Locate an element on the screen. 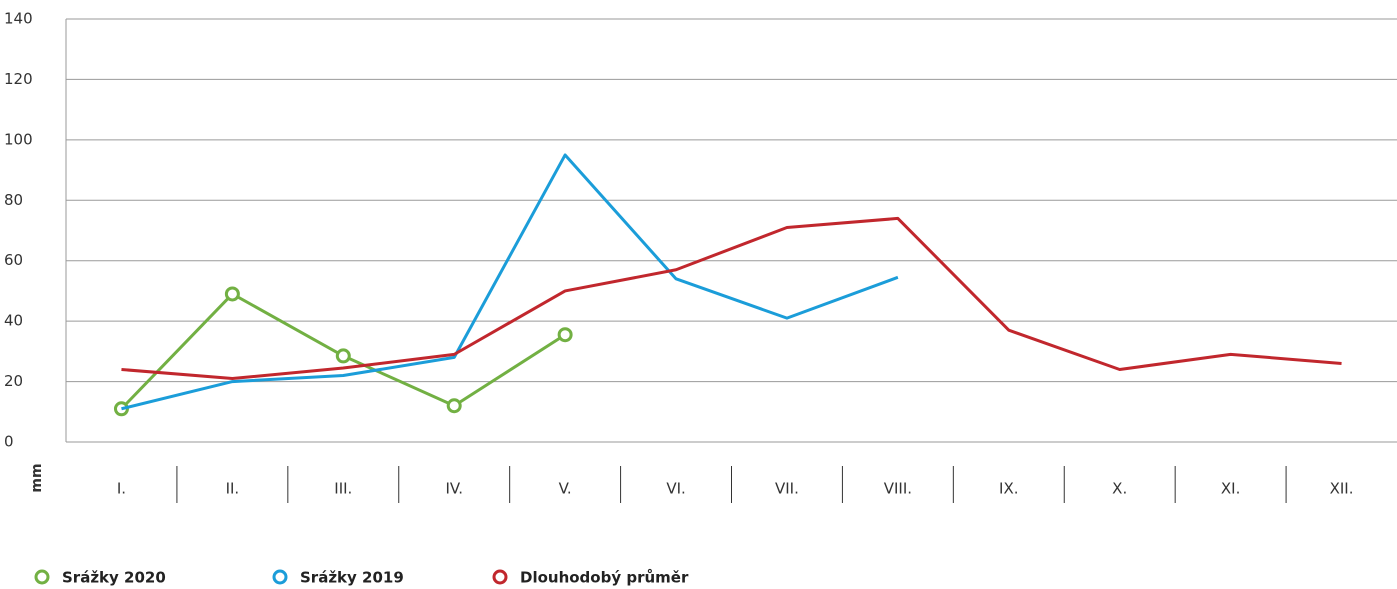 The image size is (1397, 589). x-tick-label: VIII. is located at coordinates (898, 489).